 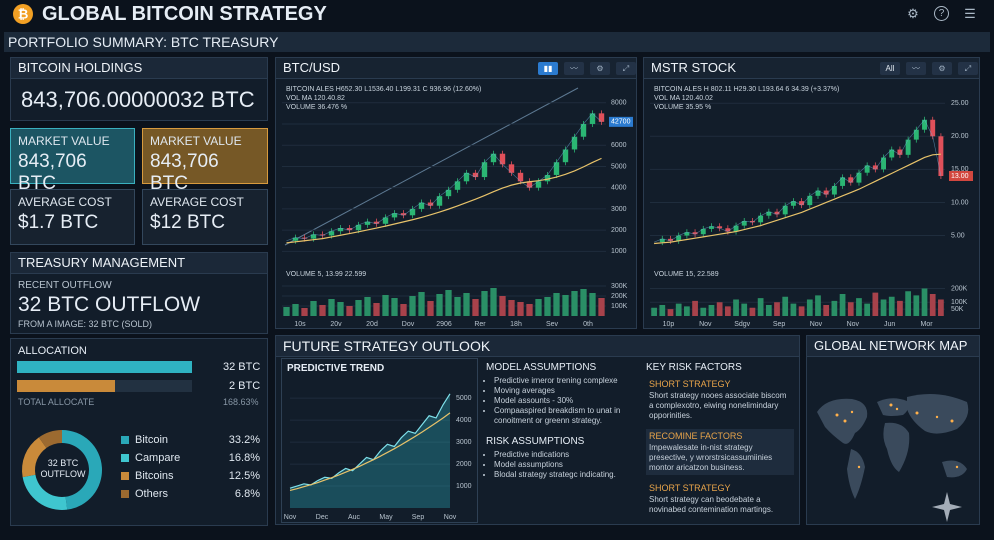 What do you see at coordinates (569, 391) in the screenshot?
I see `list-item: Moving averages` at bounding box center [569, 391].